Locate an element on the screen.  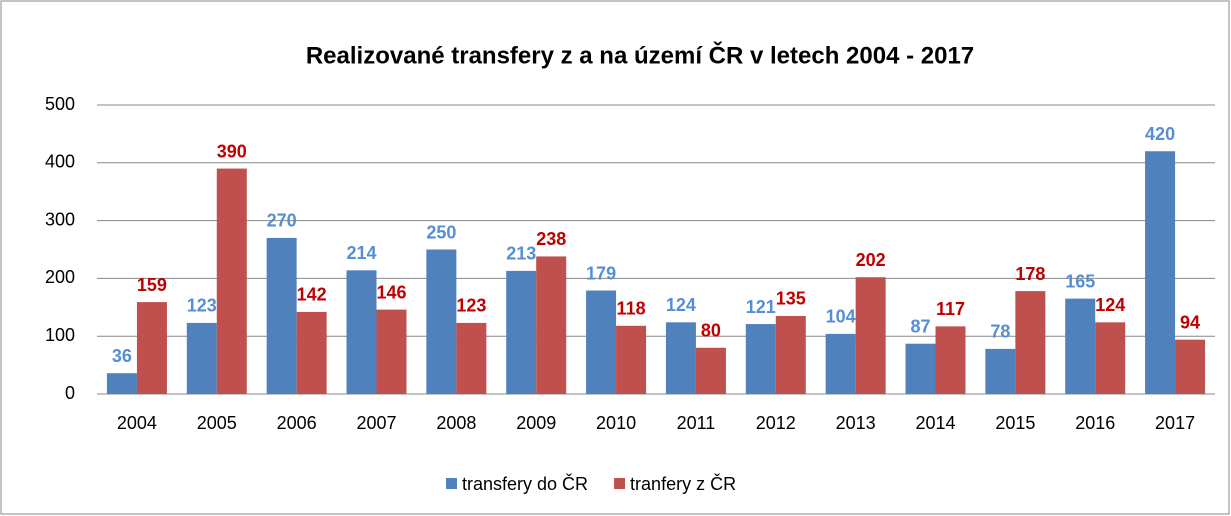
value-label: 420 is located at coordinates (1160, 134).